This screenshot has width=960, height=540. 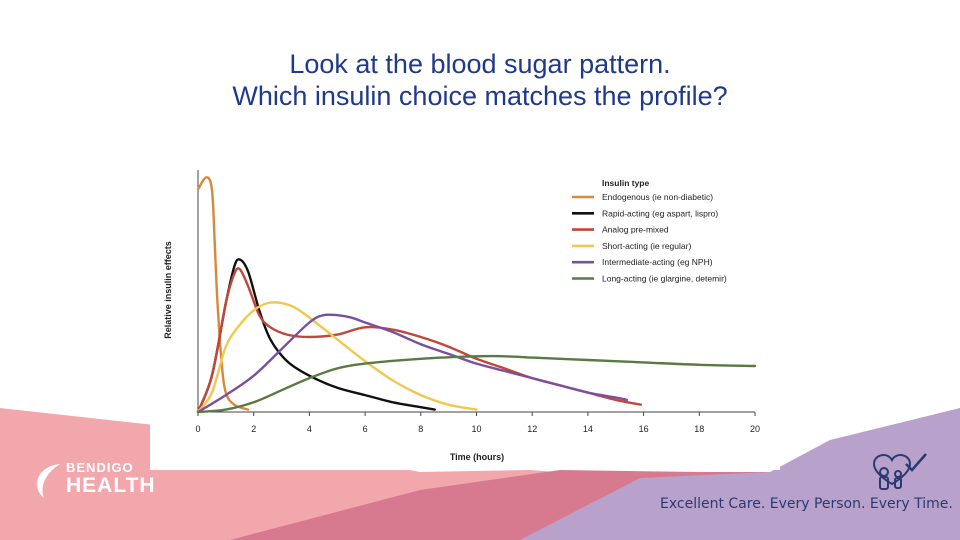 I want to click on x-axis-label: Time (hours), so click(x=477, y=457).